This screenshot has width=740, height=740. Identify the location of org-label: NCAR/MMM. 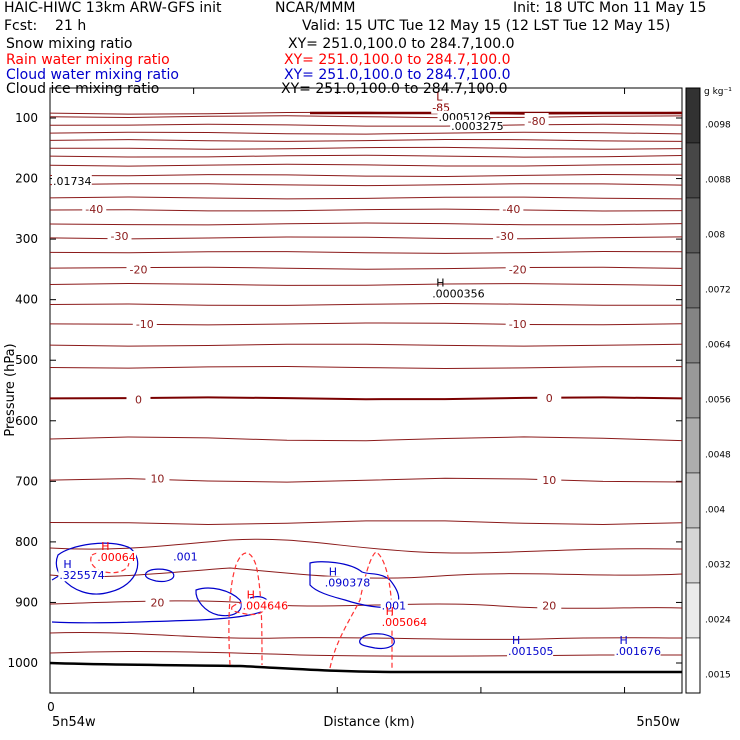
(315, 8).